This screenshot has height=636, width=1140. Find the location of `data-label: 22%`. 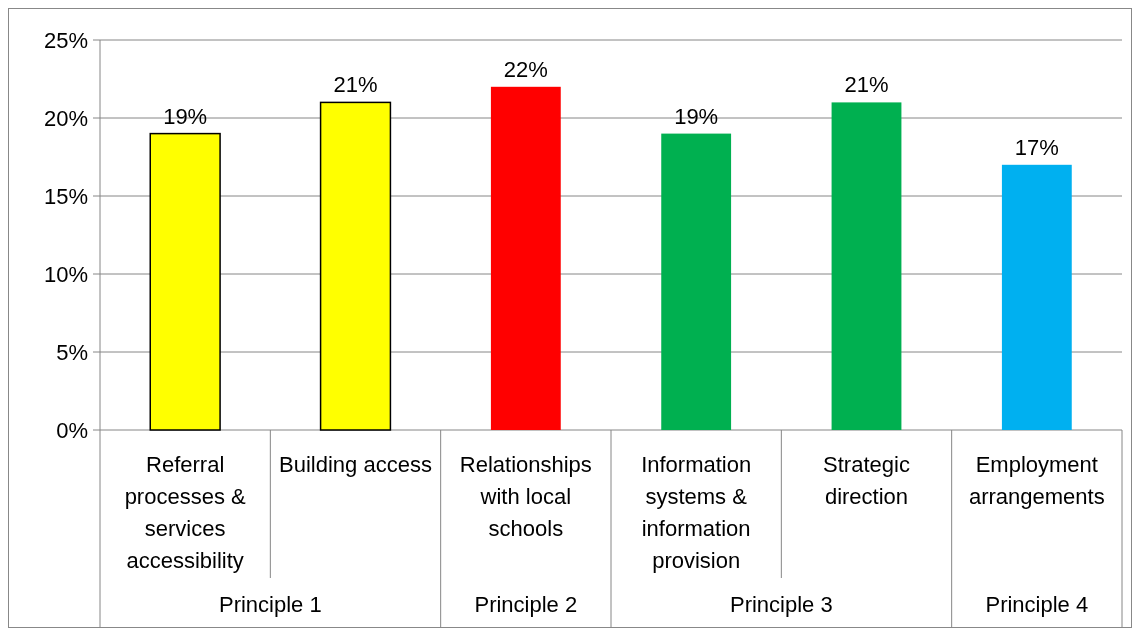

data-label: 22% is located at coordinates (525, 69).